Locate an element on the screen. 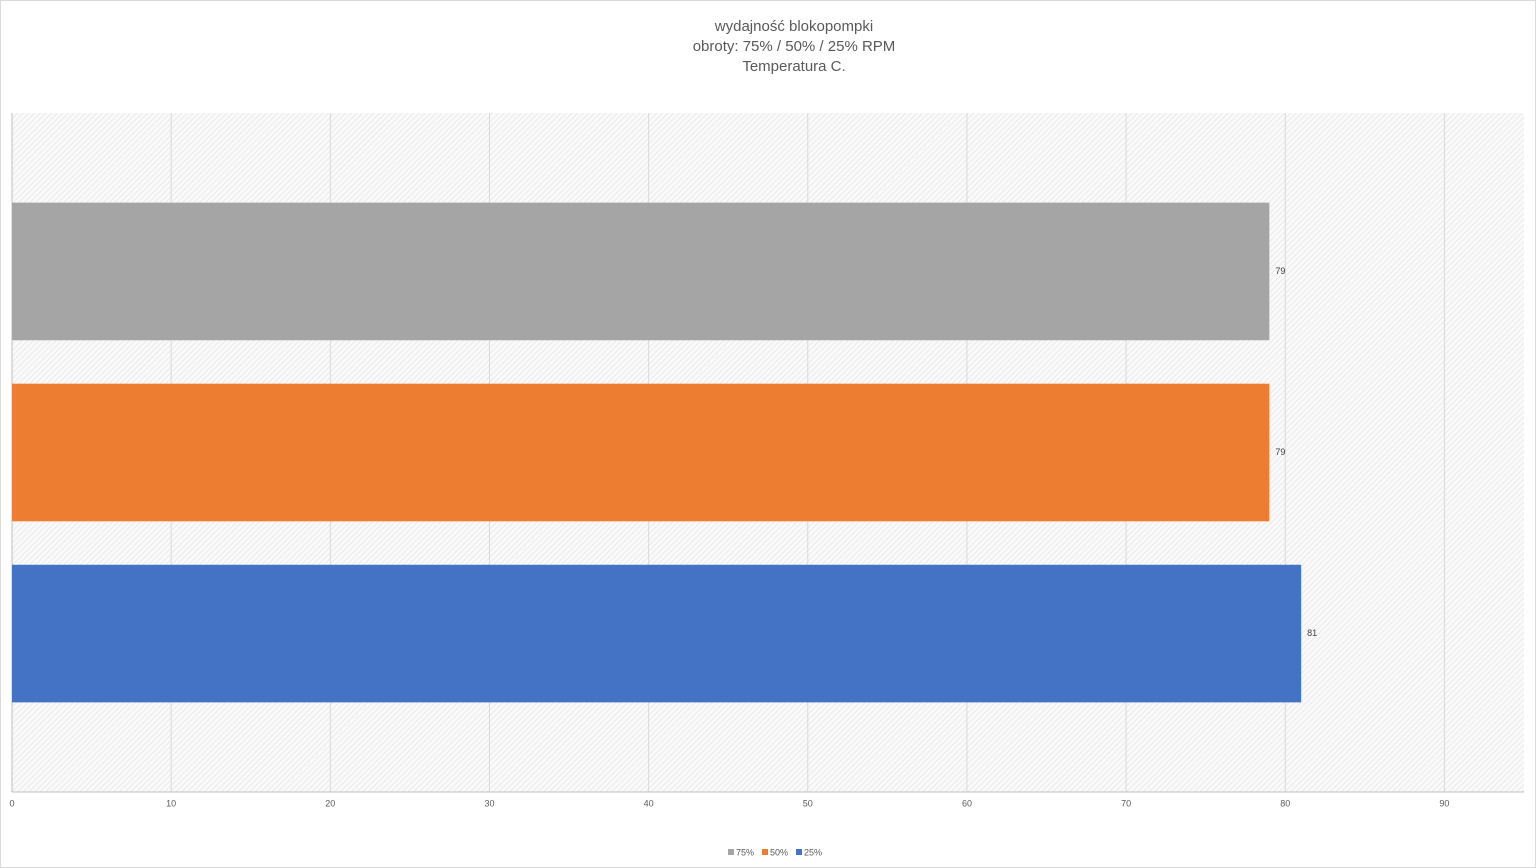 Image resolution: width=1536 pixels, height=868 pixels. data-label: 81 is located at coordinates (1312, 633).